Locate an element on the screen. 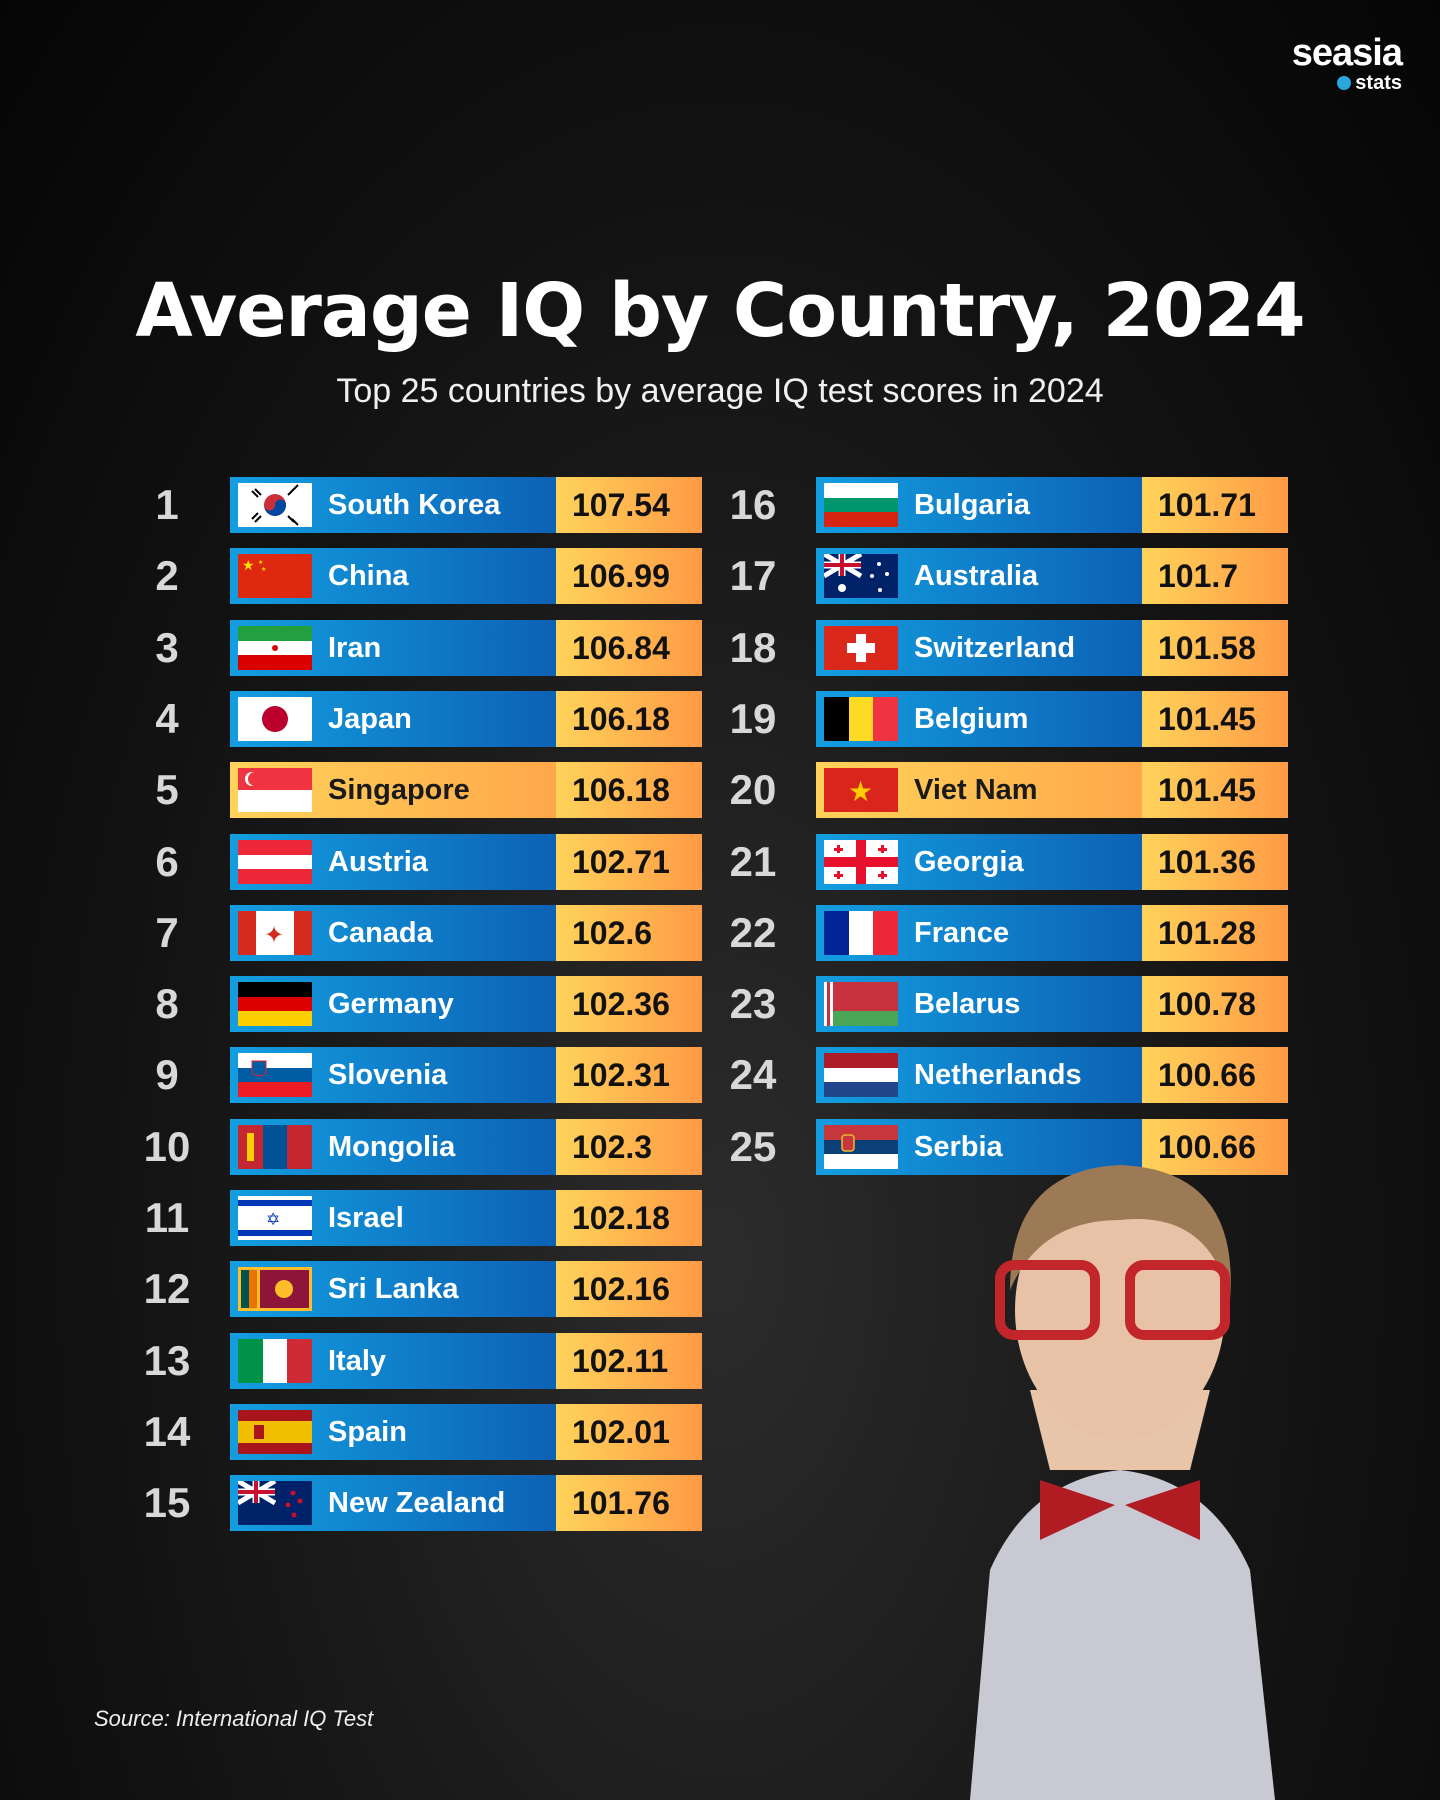 This screenshot has height=1800, width=1440. country-name: Canada is located at coordinates (380, 932).